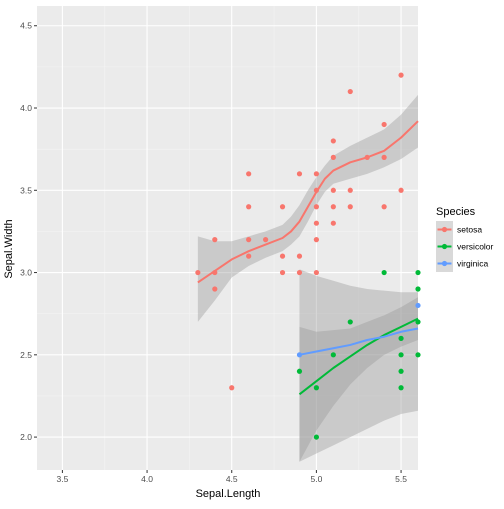 This screenshot has height=509, width=504. Describe the element at coordinates (26, 108) in the screenshot. I see `y-tick-label: 4.0` at that location.